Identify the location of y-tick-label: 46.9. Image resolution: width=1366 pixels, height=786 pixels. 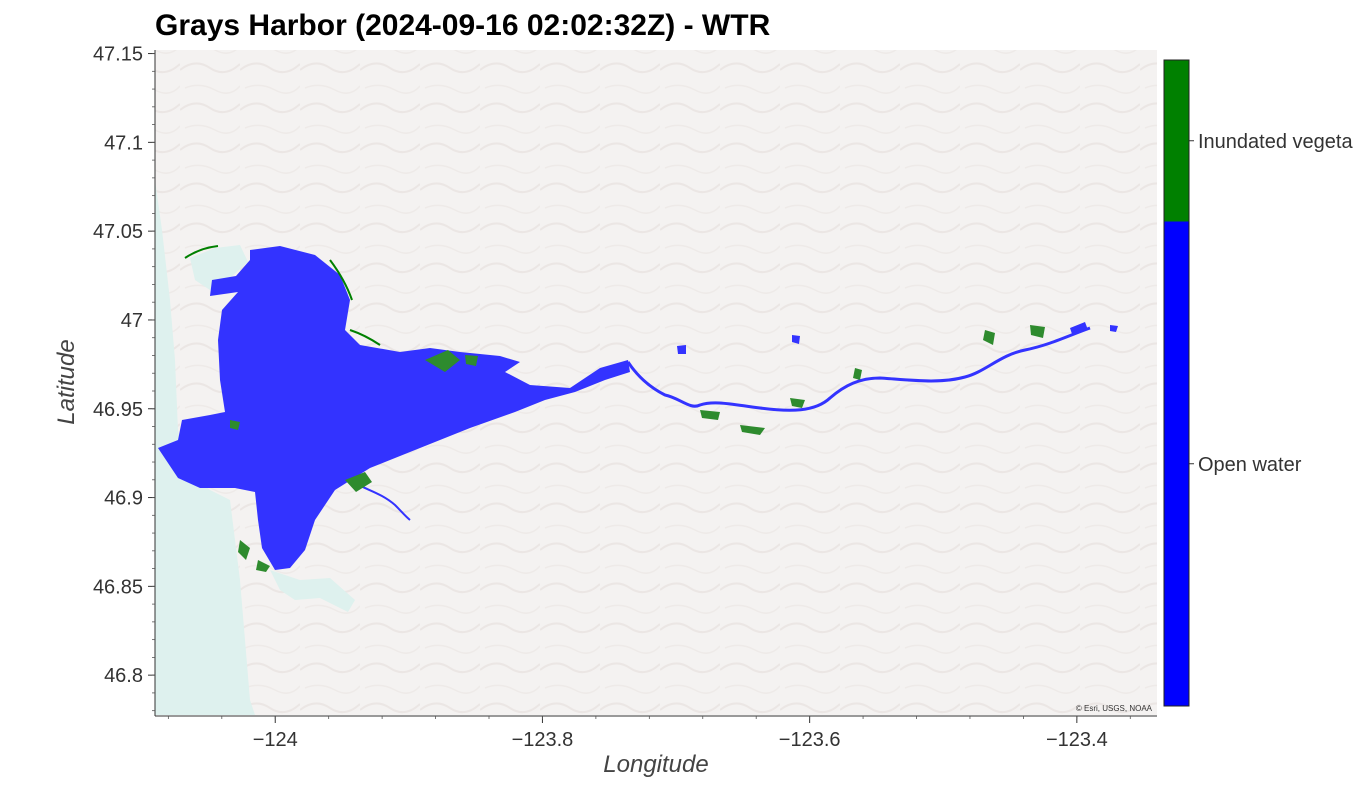
(123, 499).